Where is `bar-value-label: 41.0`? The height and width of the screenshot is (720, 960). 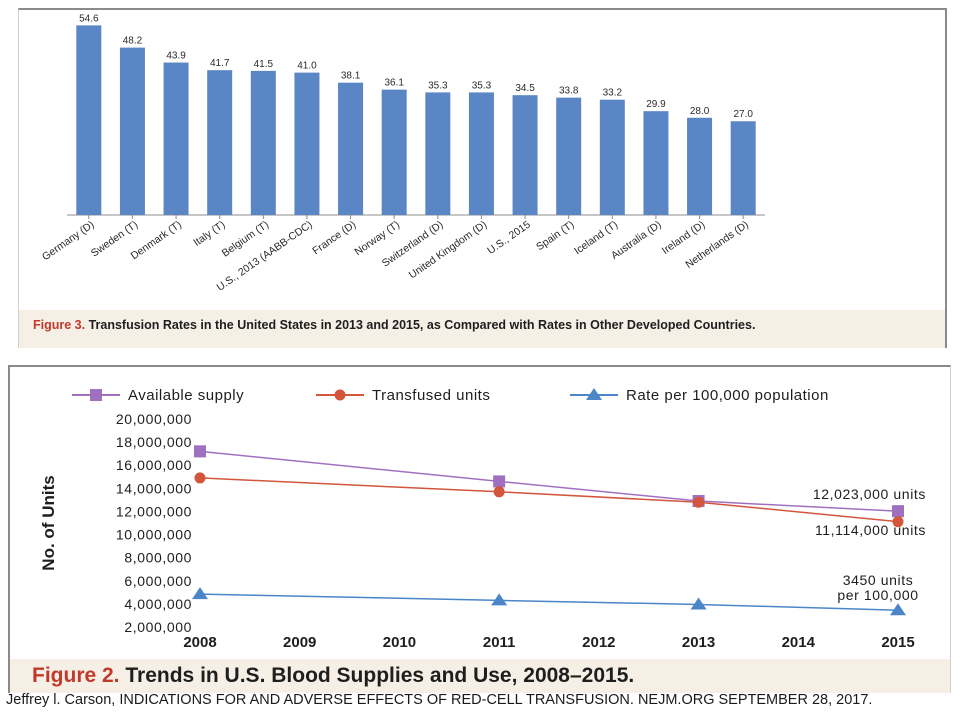 bar-value-label: 41.0 is located at coordinates (307, 66).